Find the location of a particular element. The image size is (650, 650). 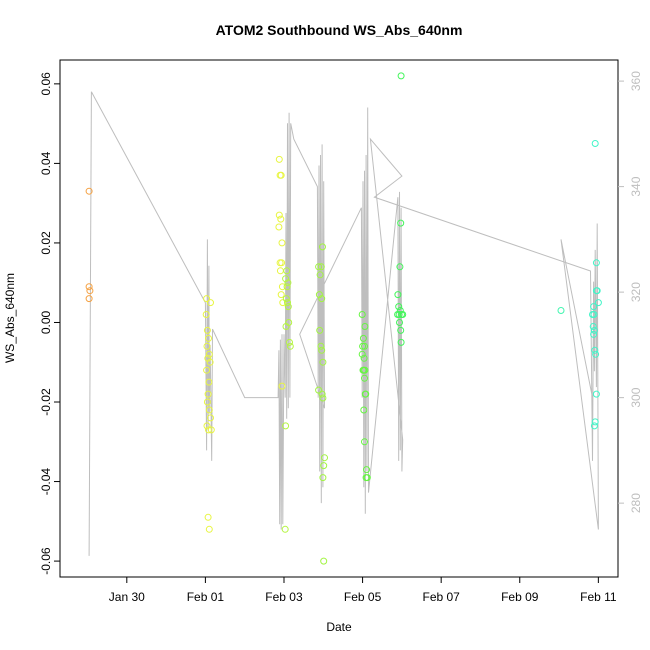

x-tick-label: Feb 03 is located at coordinates (284, 597).